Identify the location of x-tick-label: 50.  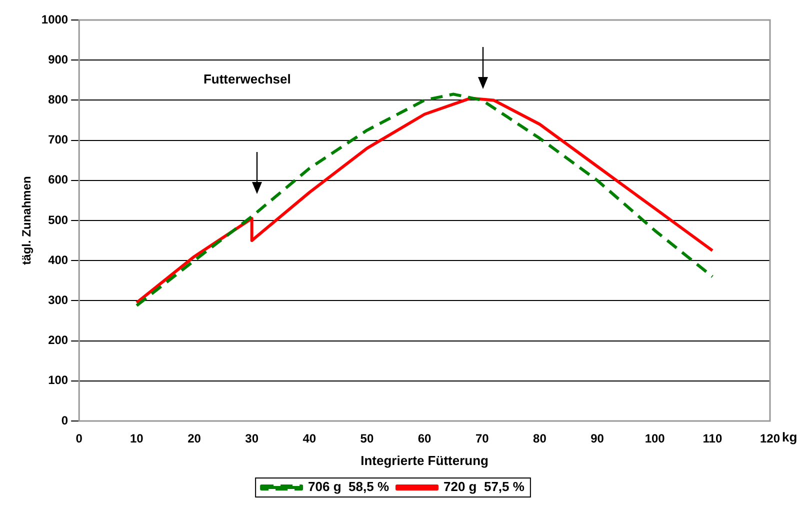
(367, 439).